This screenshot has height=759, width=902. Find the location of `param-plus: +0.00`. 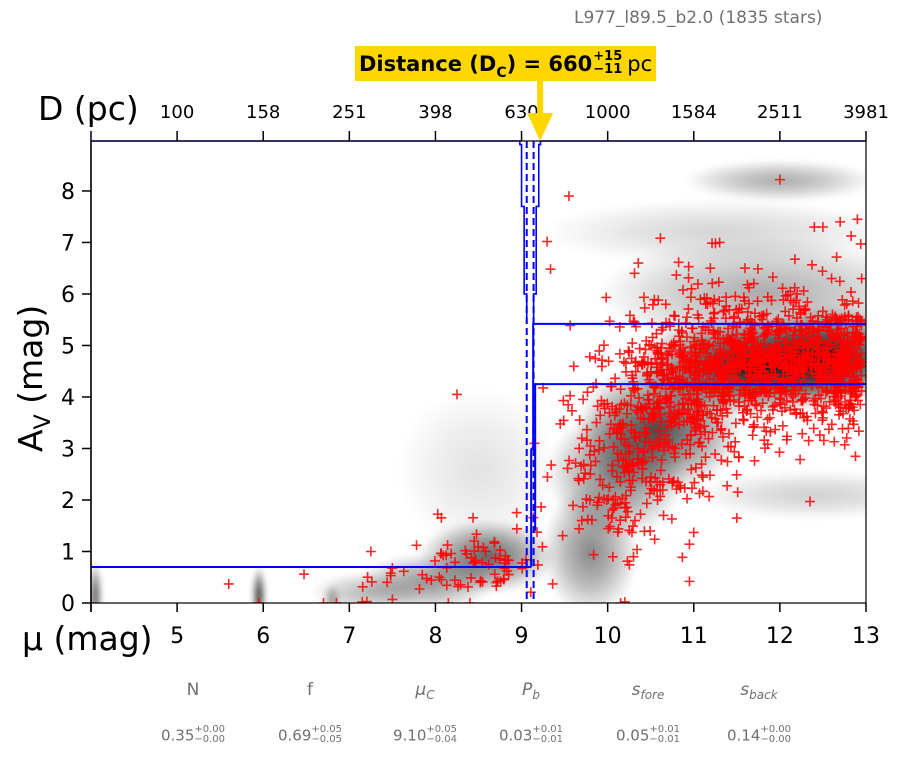

param-plus: +0.00 is located at coordinates (776, 729).